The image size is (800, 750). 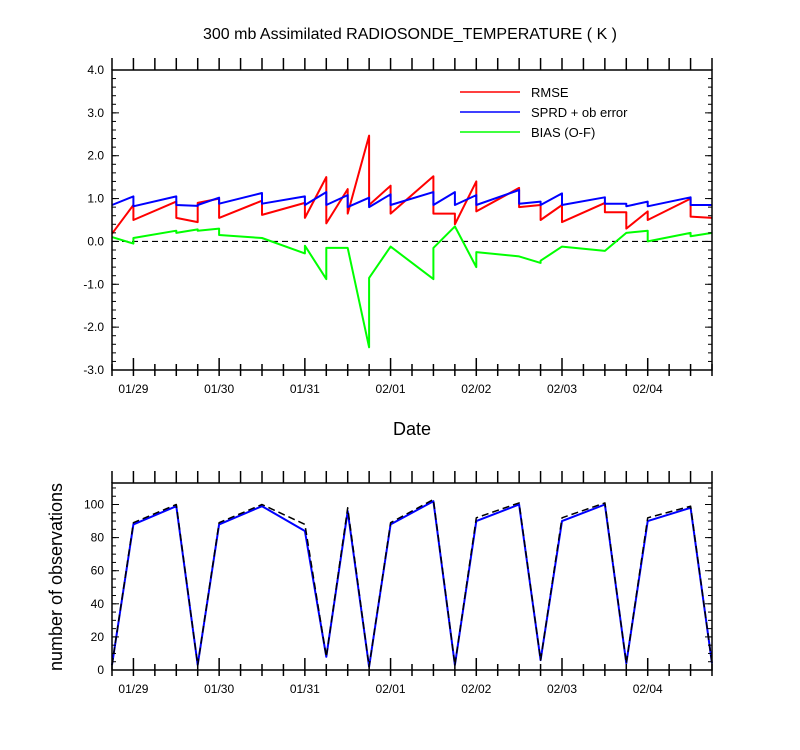 What do you see at coordinates (98, 637) in the screenshot?
I see `y-tick-label: 20` at bounding box center [98, 637].